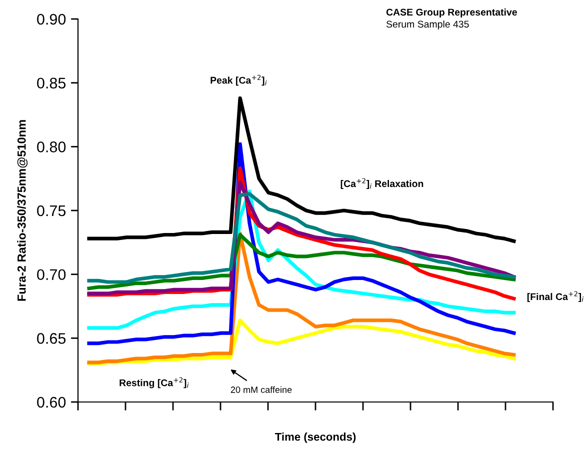 This screenshot has width=587, height=449. What do you see at coordinates (315, 437) in the screenshot?
I see `x-axis-title: Time (seconds)` at bounding box center [315, 437].